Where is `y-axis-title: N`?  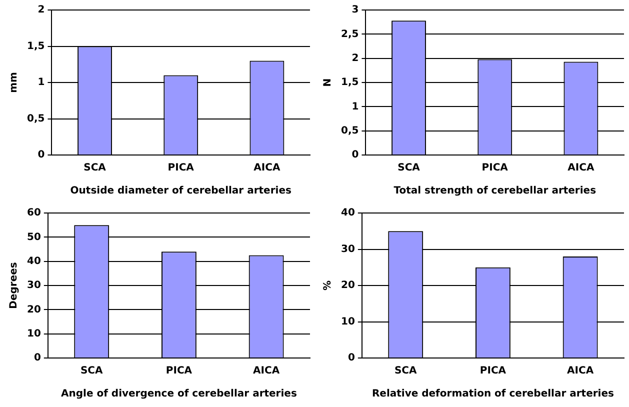 y-axis-title: N is located at coordinates (328, 82).